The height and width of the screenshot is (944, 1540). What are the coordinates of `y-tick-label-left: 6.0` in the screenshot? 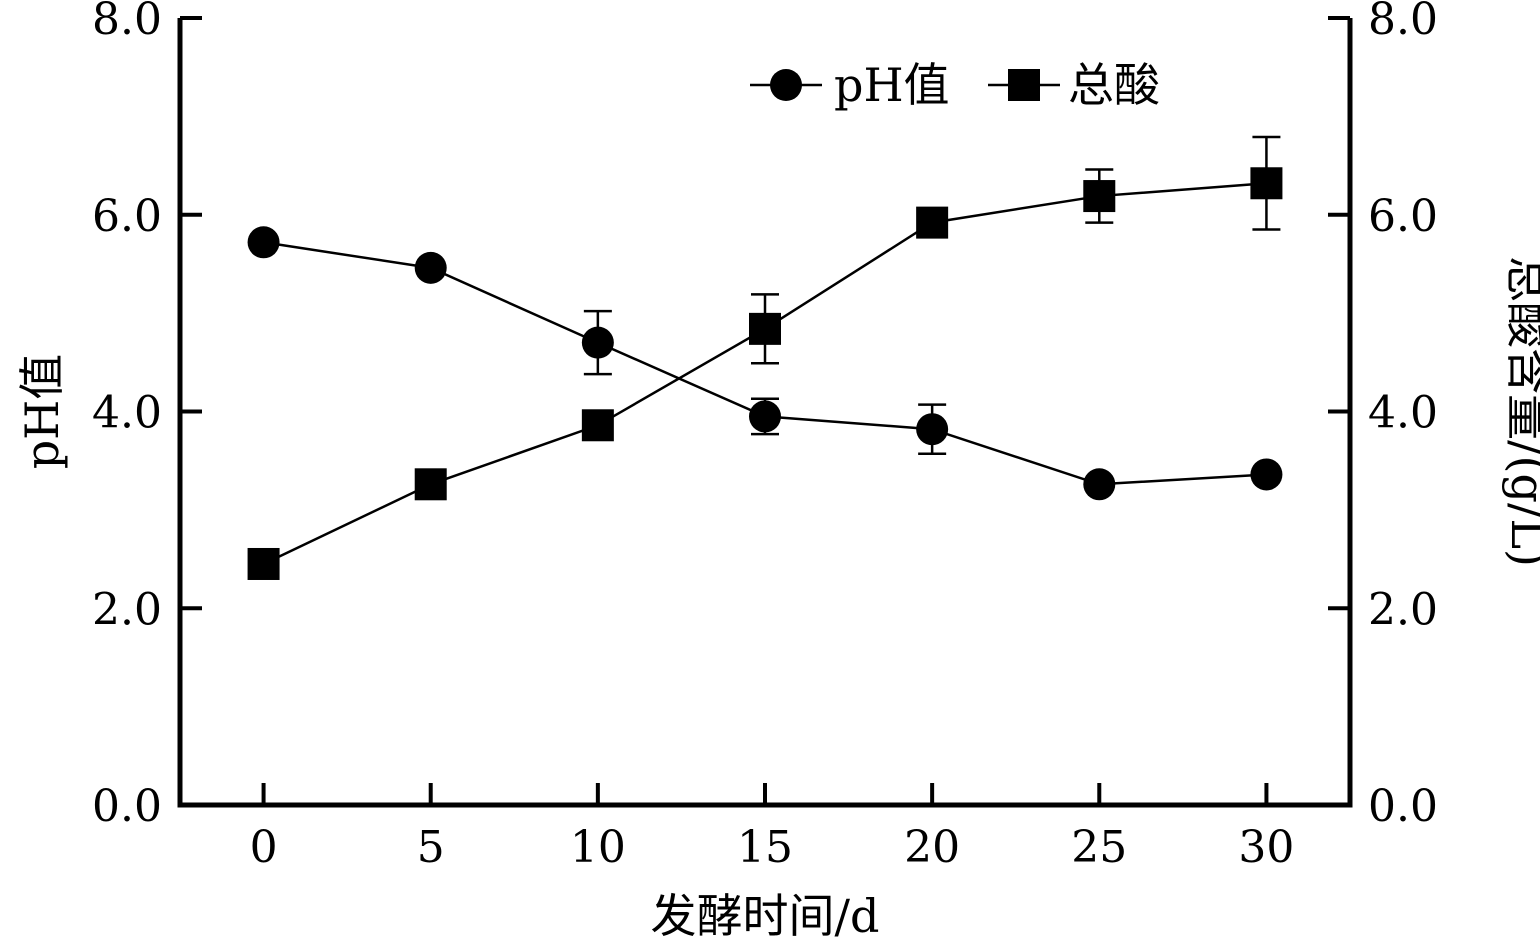 It's located at (127, 216).